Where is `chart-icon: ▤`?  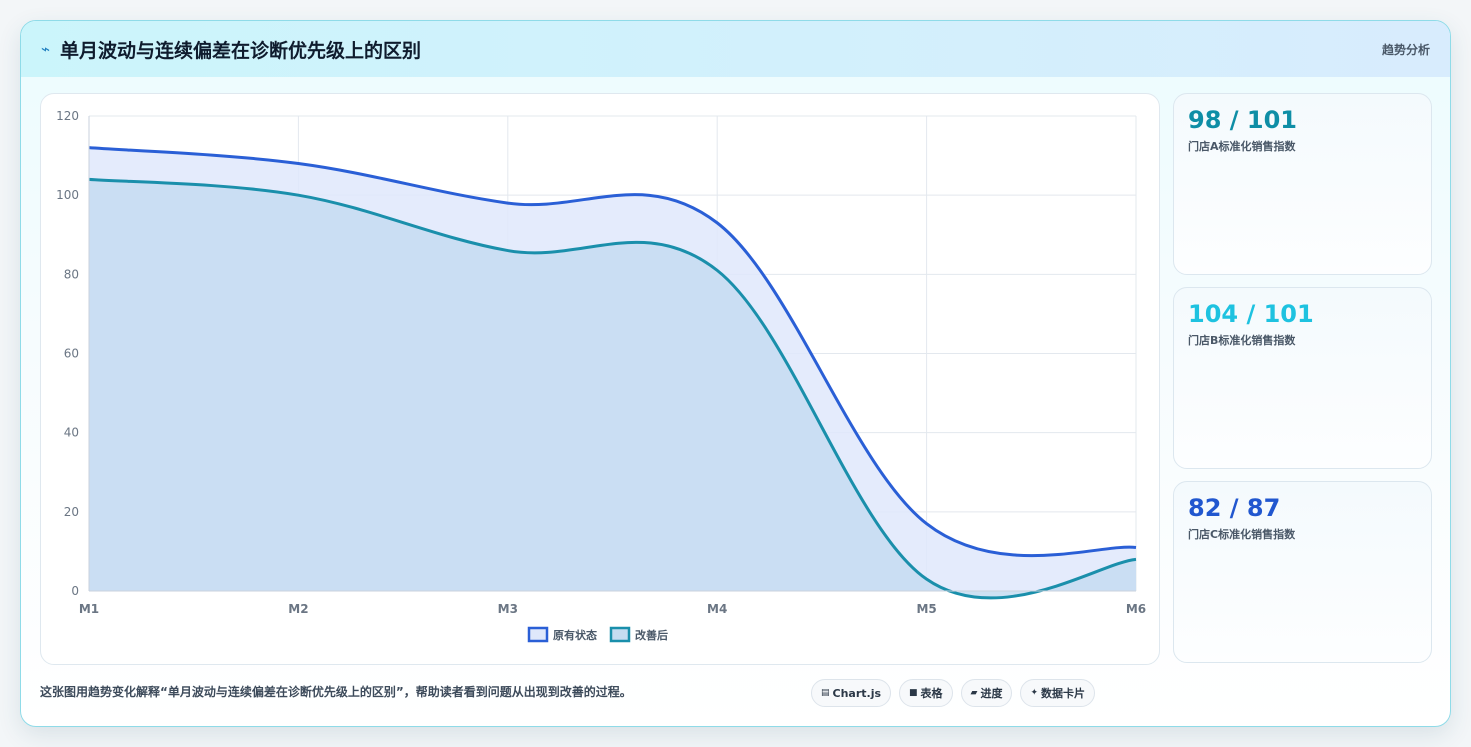 chart-icon: ▤ is located at coordinates (825, 693).